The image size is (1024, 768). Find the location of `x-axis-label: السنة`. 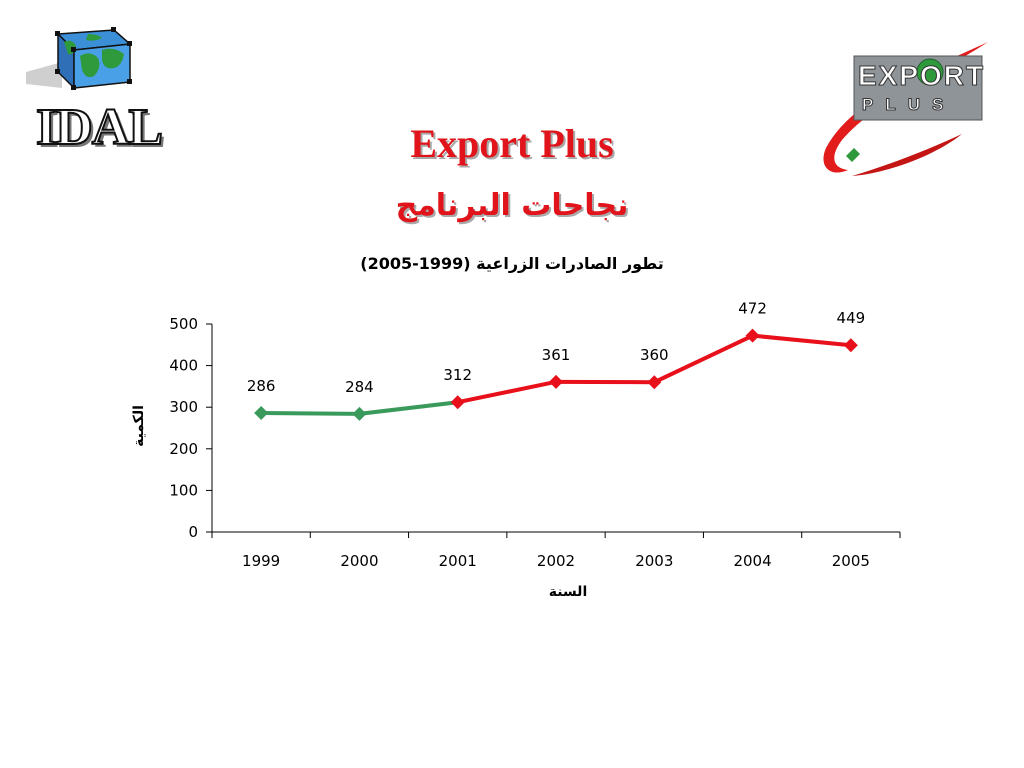

x-axis-label: السنة is located at coordinates (568, 592).